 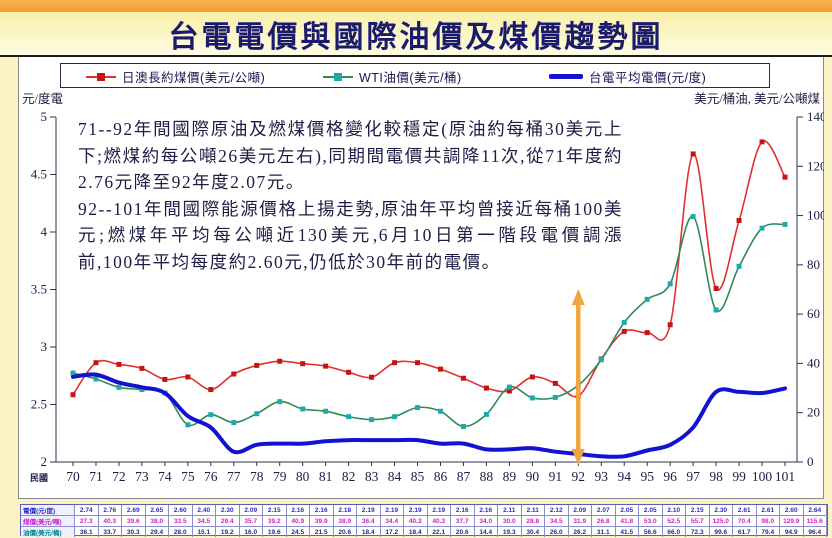 I want to click on electricity-line-icon, so click(x=566, y=76).